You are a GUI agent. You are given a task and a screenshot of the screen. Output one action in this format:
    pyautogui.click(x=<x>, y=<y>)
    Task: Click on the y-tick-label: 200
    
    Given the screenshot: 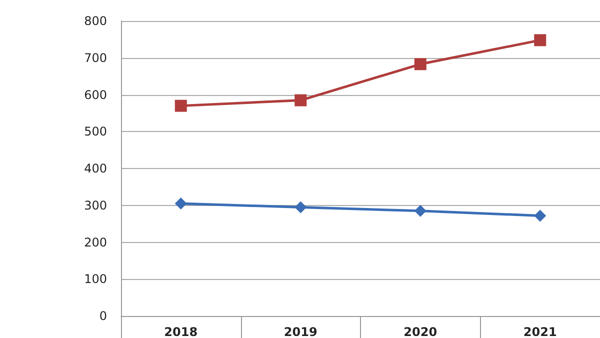 What is the action you would take?
    pyautogui.click(x=95, y=242)
    